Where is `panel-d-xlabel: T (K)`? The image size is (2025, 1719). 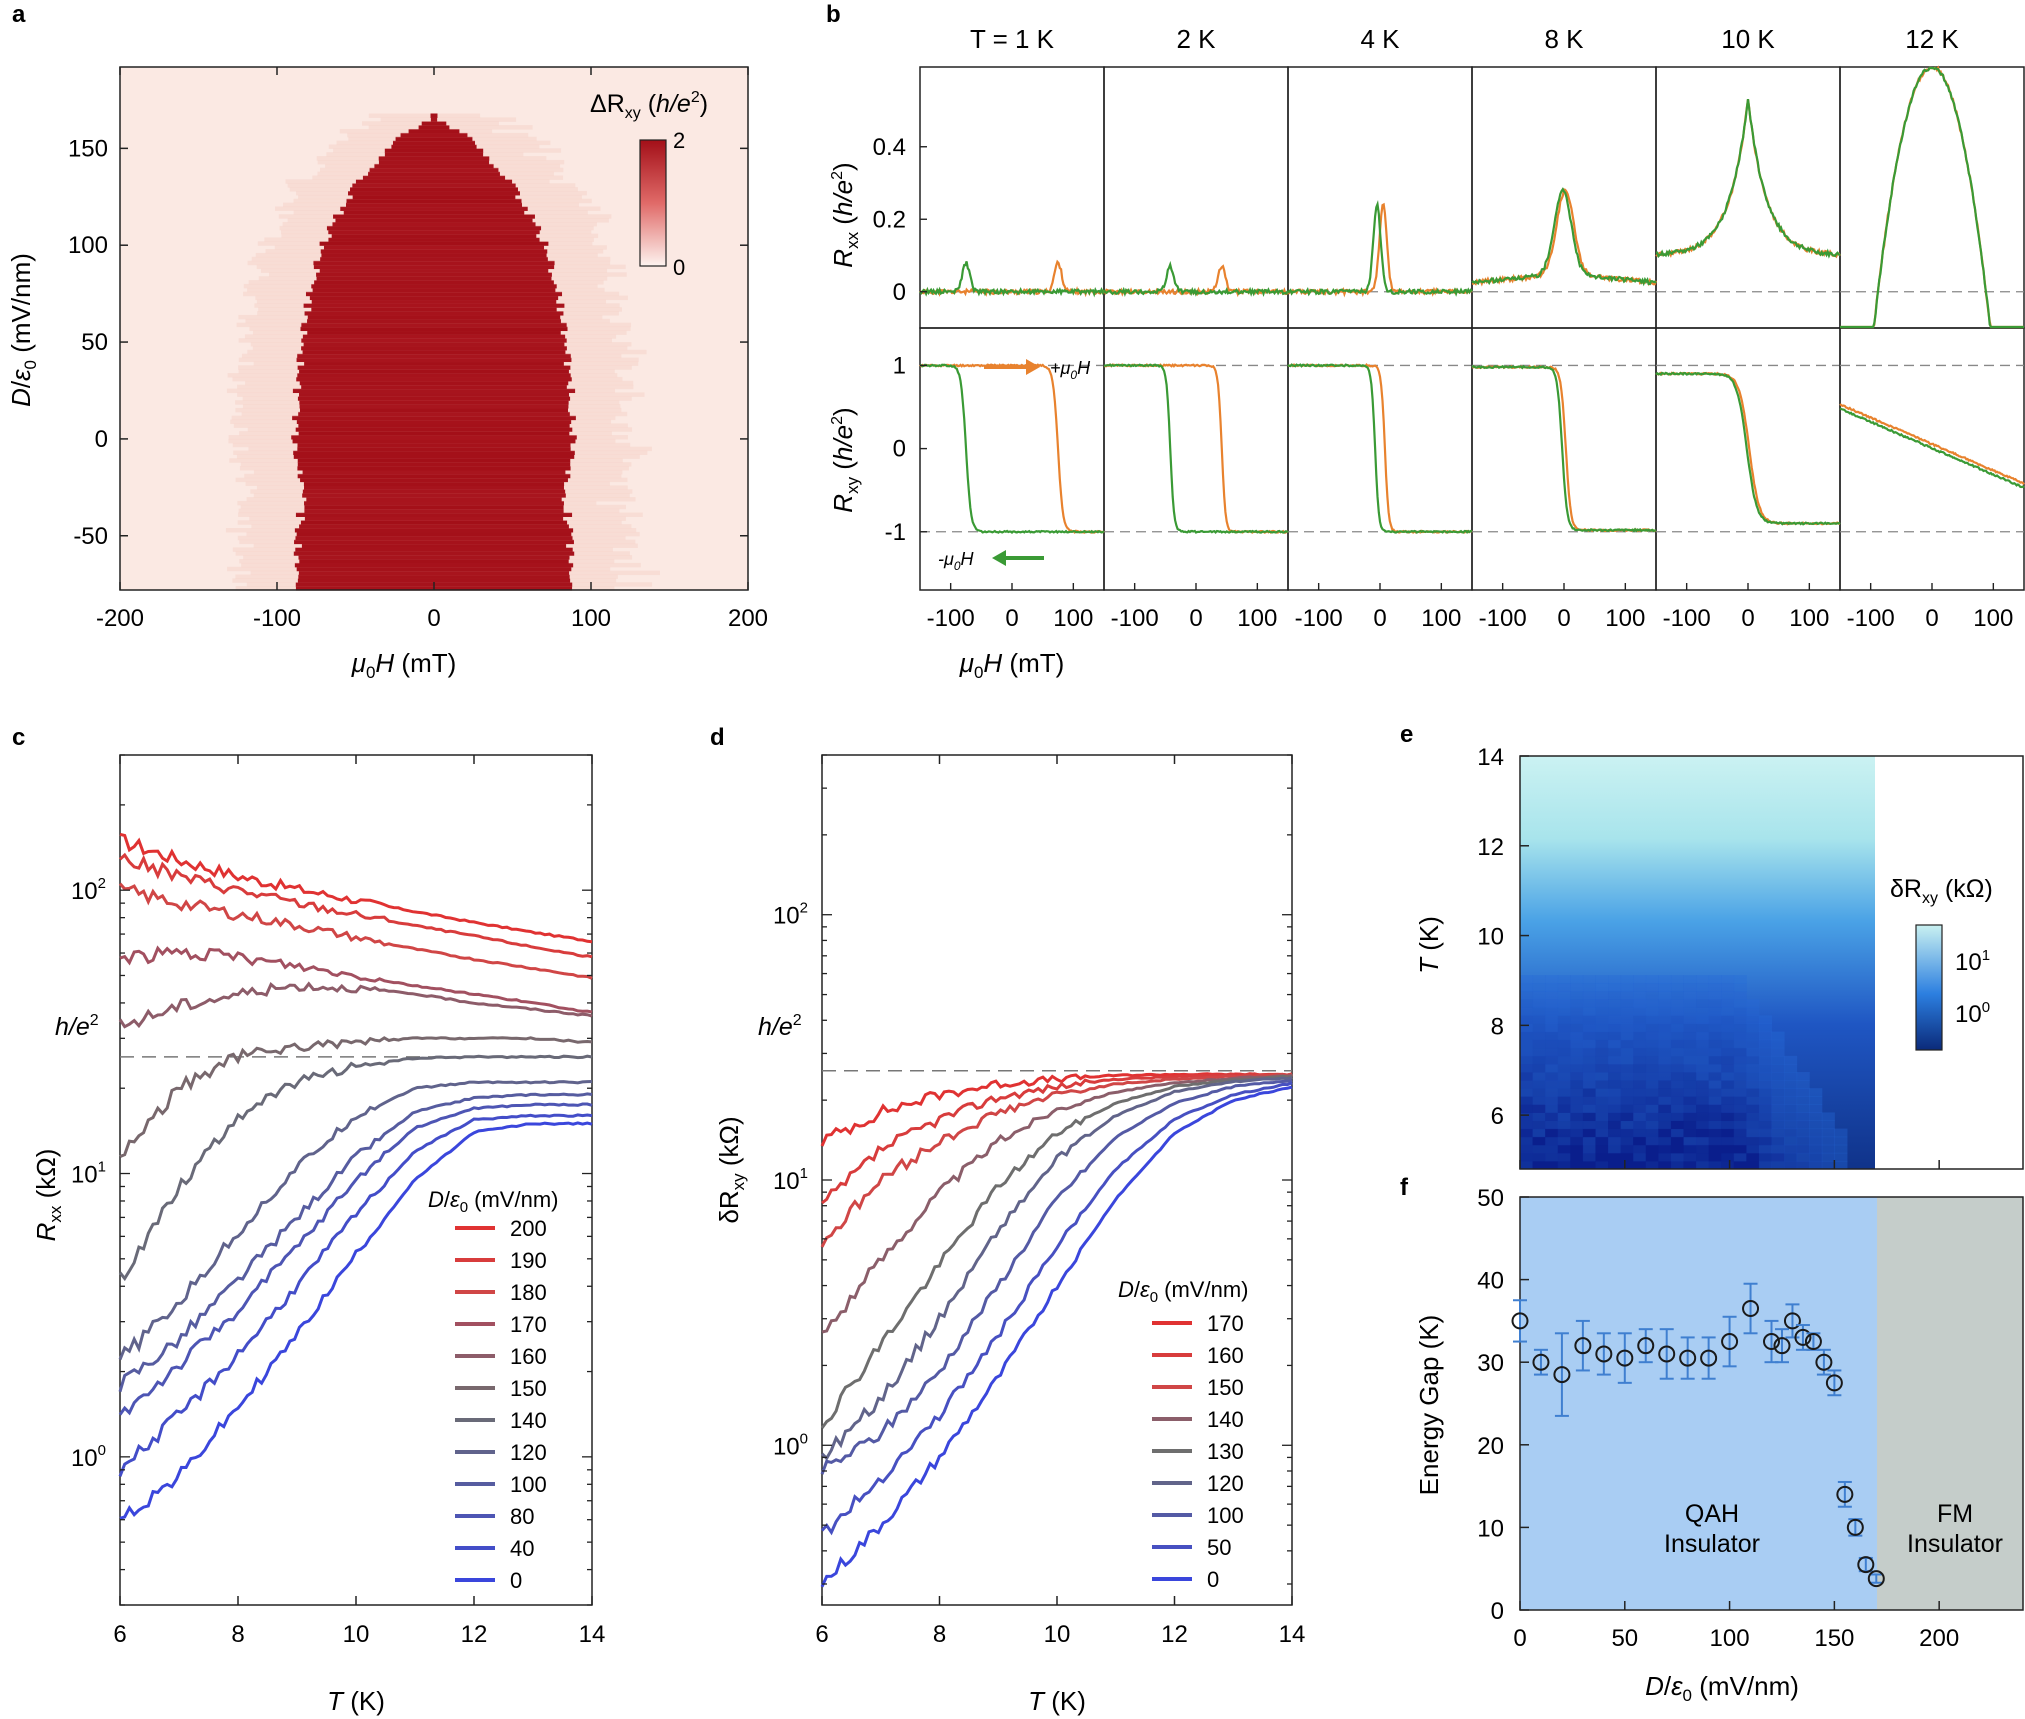
panel-d-xlabel: T (K) is located at coordinates (1057, 1701).